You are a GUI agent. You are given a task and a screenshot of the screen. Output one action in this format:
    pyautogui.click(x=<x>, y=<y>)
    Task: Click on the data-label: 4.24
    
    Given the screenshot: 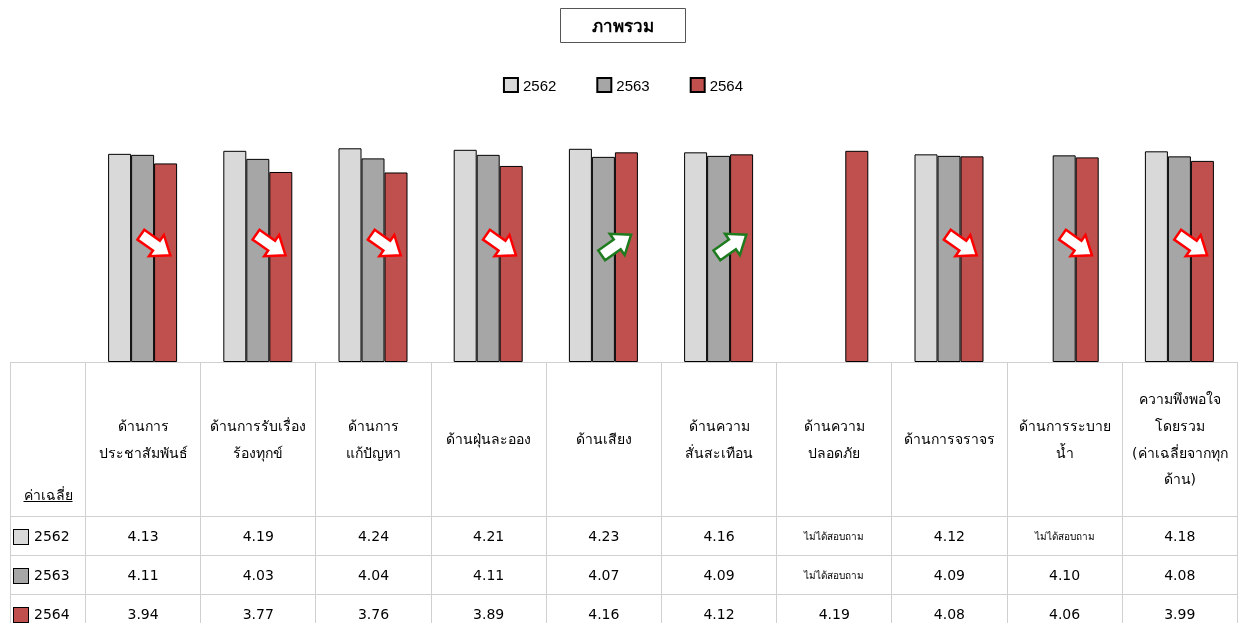 What is the action you would take?
    pyautogui.click(x=373, y=536)
    